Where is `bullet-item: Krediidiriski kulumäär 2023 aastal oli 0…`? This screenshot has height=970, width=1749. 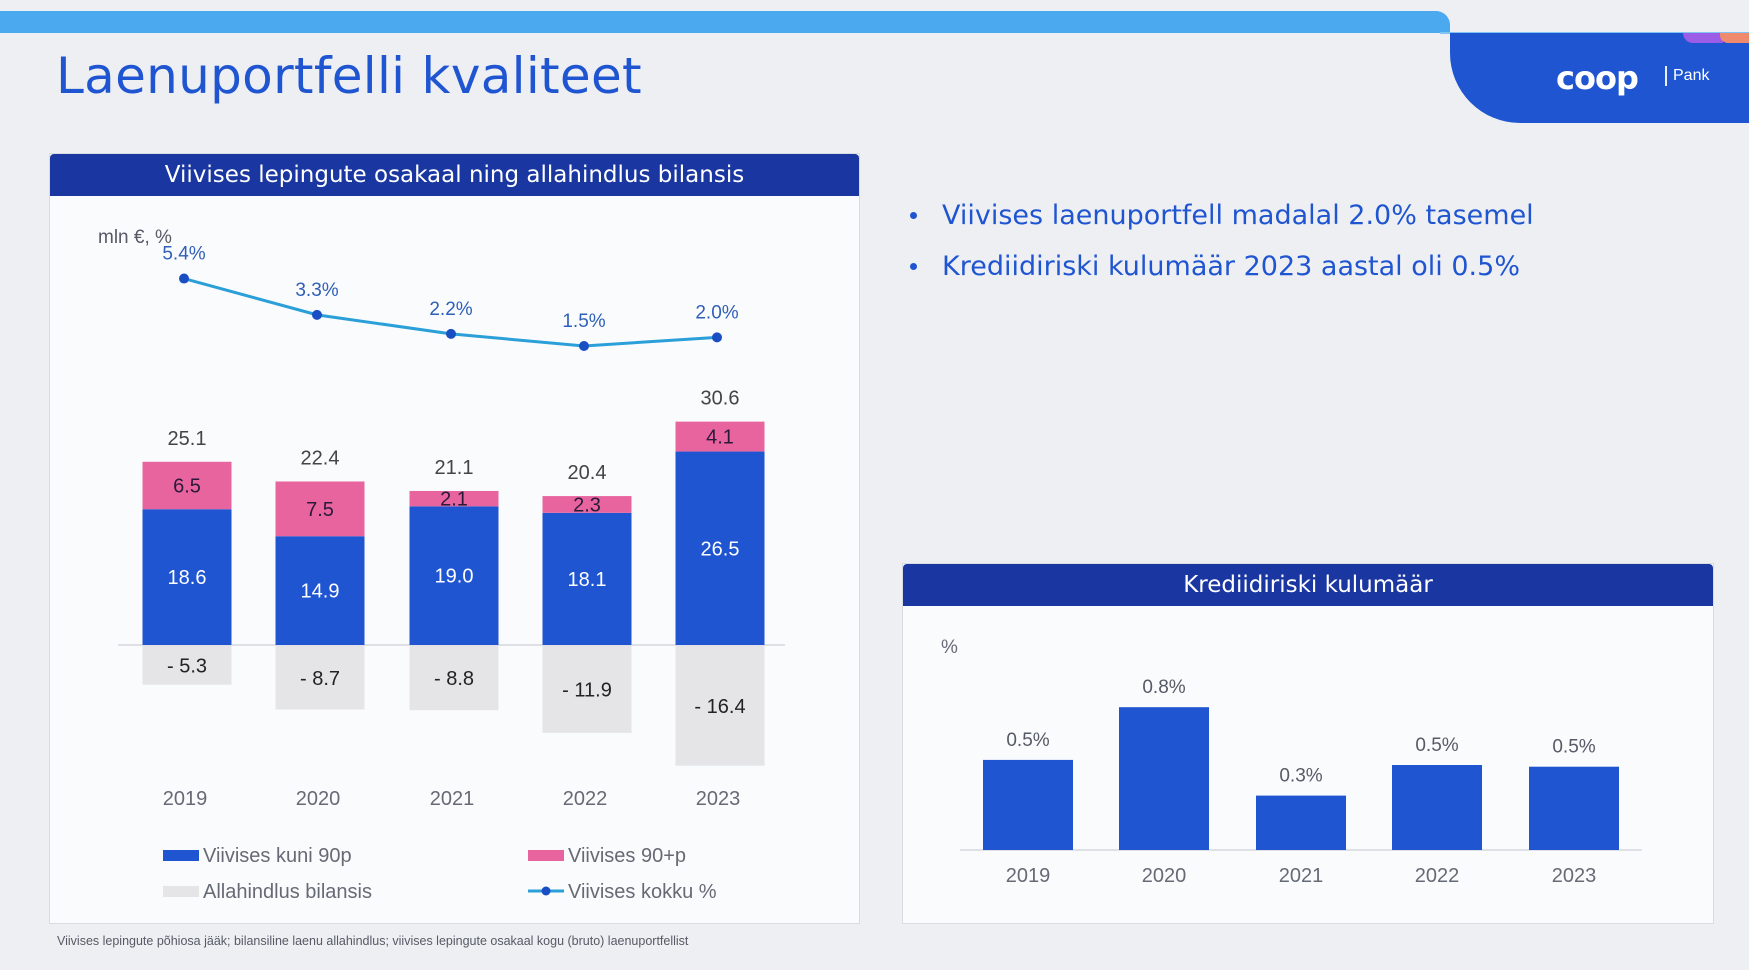 bullet-item: Krediidiriski kulumäär 2023 aastal oli 0… is located at coordinates (1222, 266).